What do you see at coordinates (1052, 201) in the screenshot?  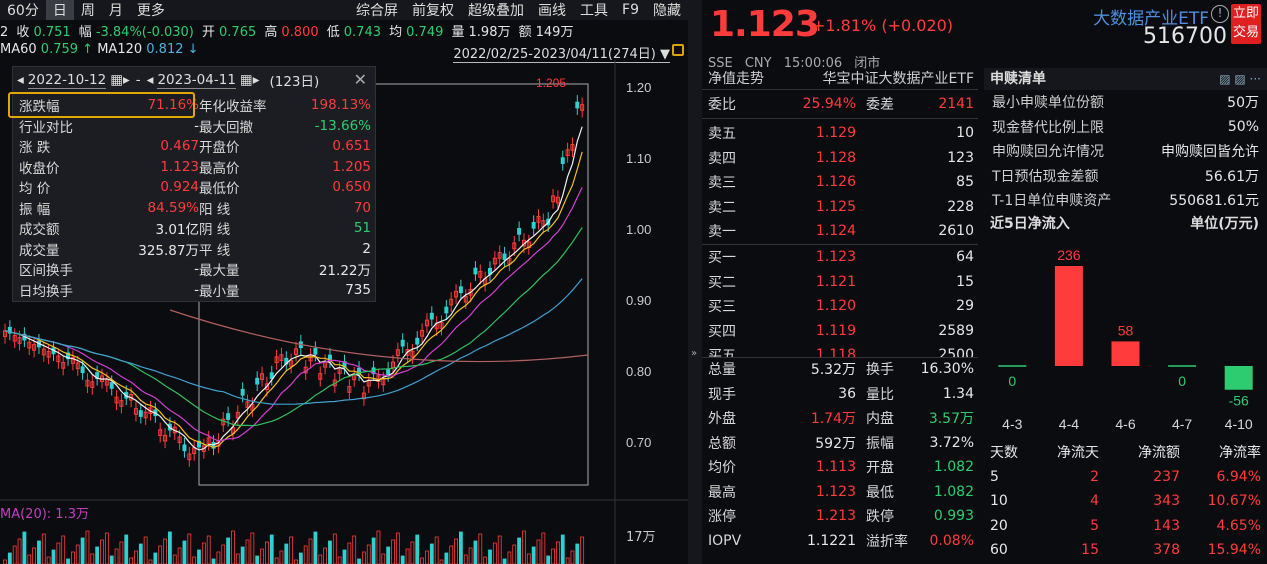 I see `subscription-label: T-1日单位申赎资产` at bounding box center [1052, 201].